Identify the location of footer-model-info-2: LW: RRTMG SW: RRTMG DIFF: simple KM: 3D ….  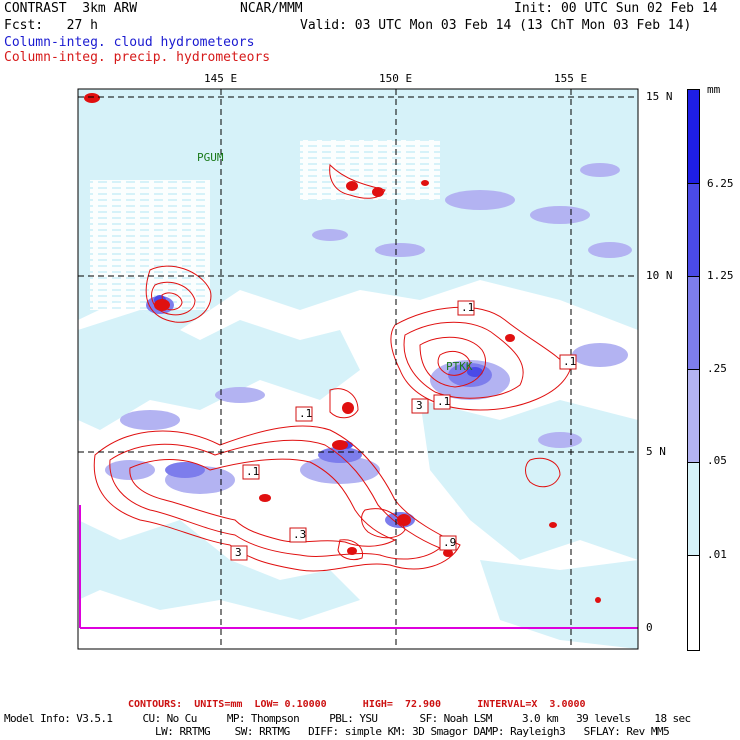
(412, 731).